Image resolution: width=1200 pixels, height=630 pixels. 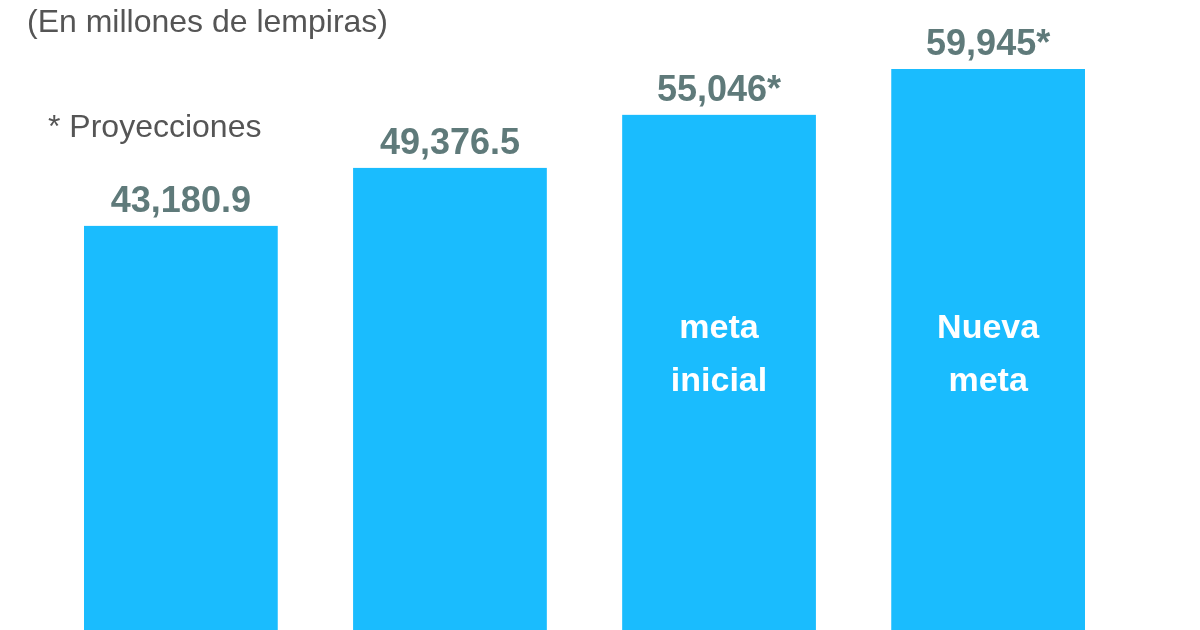 I want to click on data-label: 59,945*, so click(x=988, y=42).